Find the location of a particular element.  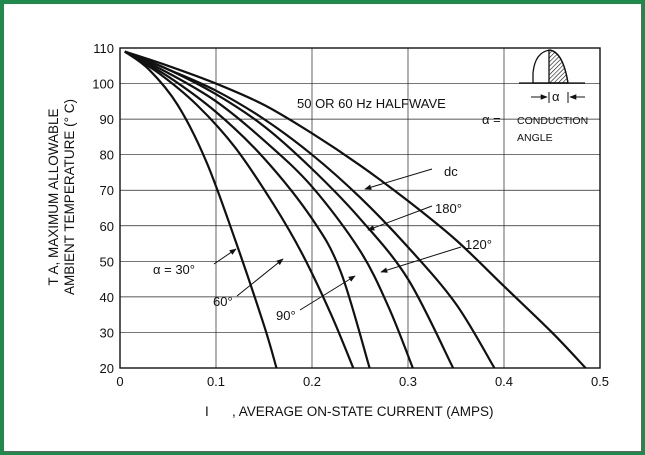

x-axis-label: , AVERAGE ON-STATE CURRENT (AMPS) is located at coordinates (363, 411).